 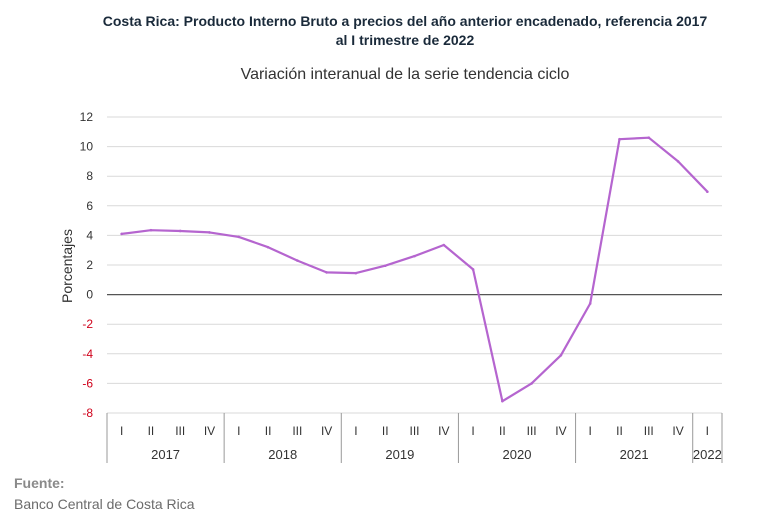 I want to click on y-tick-label: 2, so click(x=89, y=265).